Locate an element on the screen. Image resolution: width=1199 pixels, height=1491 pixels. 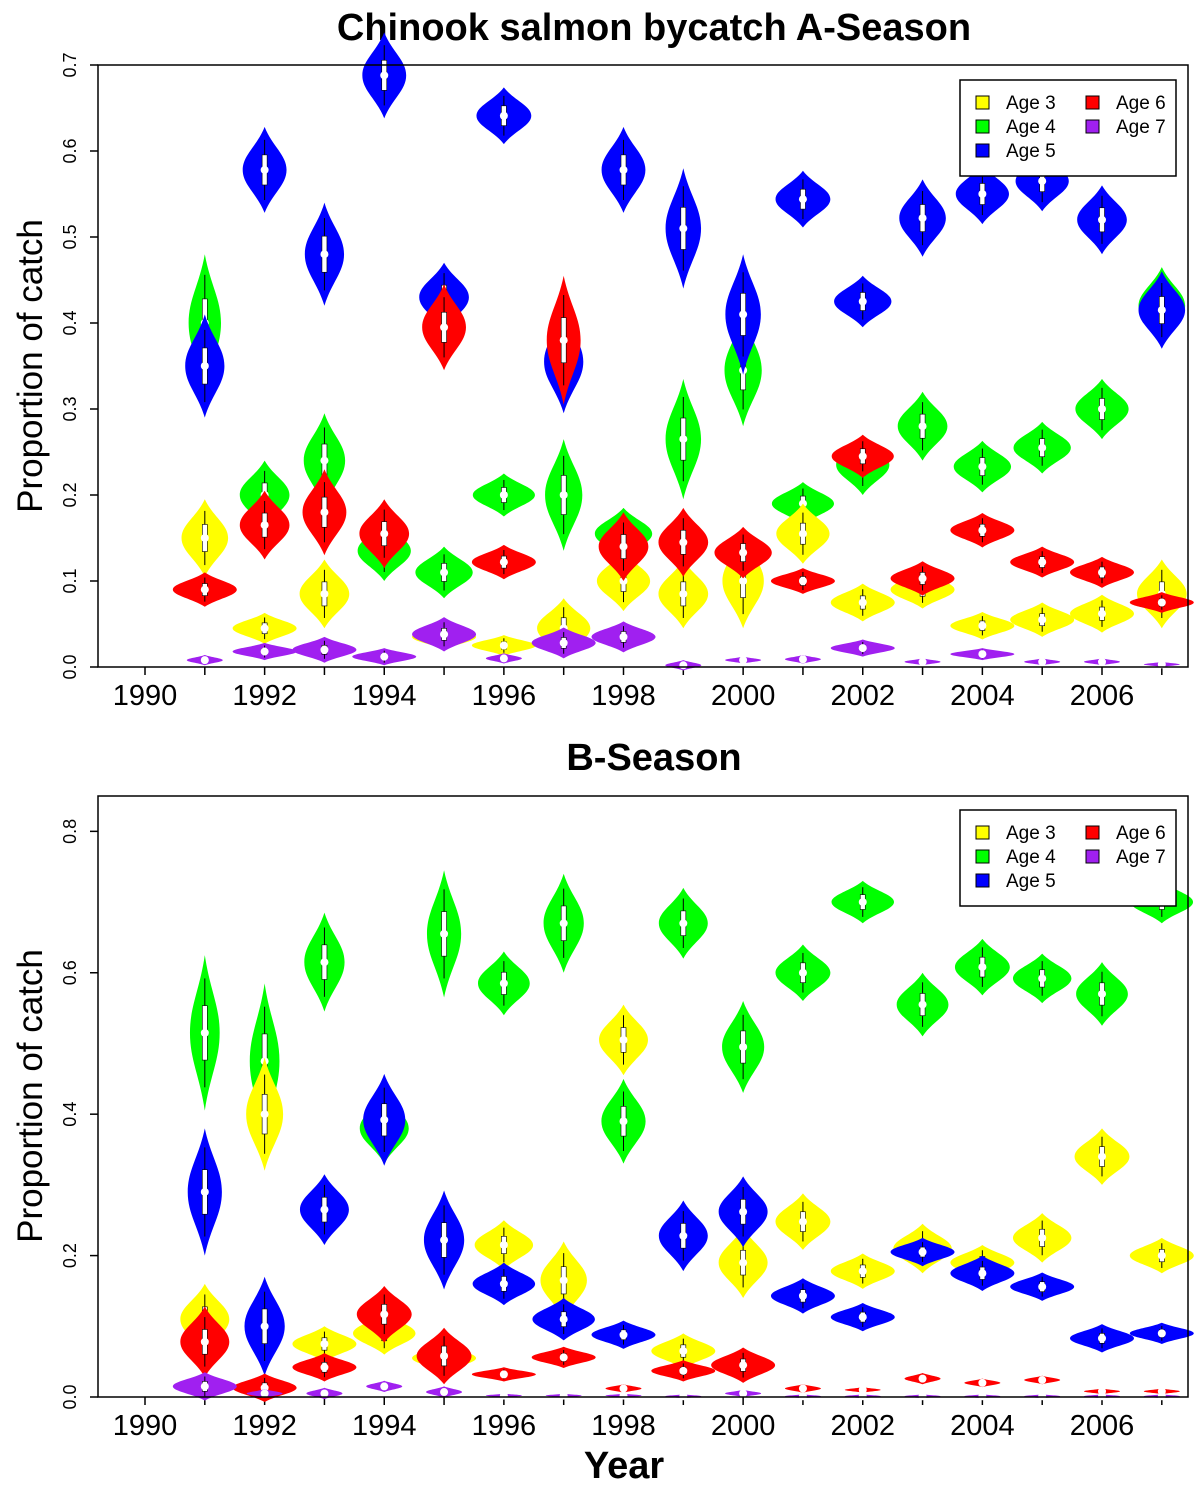
violin-age-5-1996 is located at coordinates (504, 116).